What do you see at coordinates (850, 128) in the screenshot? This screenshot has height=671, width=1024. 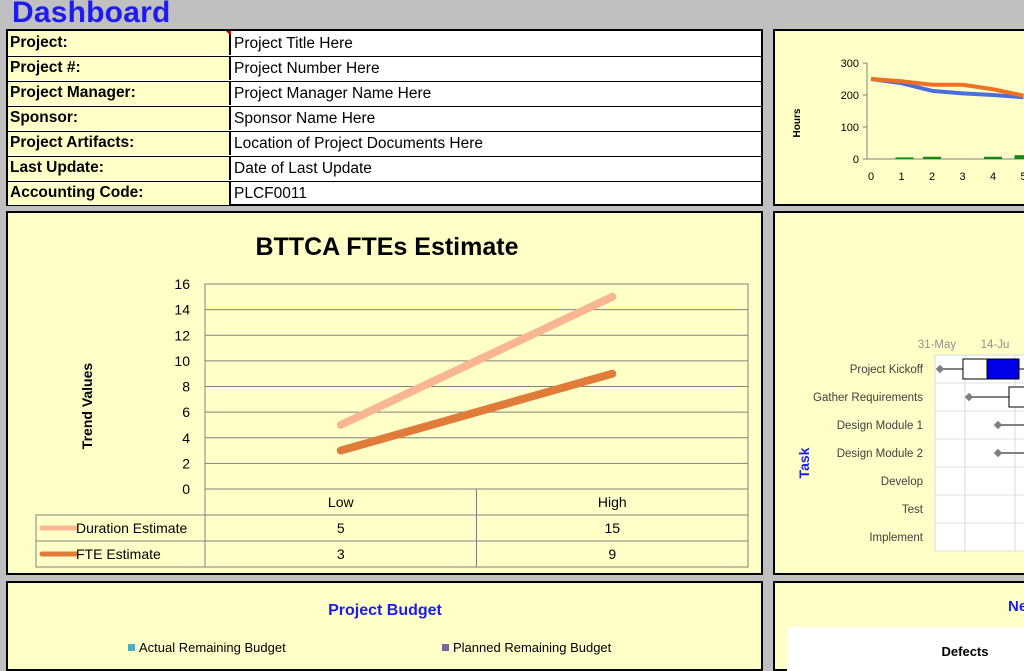 I see `hours-y-tick: 100` at bounding box center [850, 128].